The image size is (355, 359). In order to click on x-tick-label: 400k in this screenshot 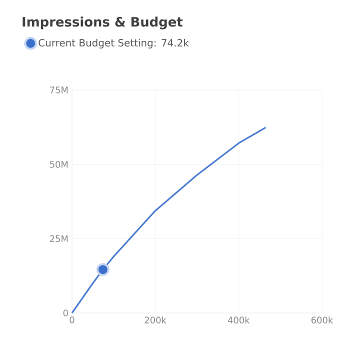, I will do `click(239, 320)`.